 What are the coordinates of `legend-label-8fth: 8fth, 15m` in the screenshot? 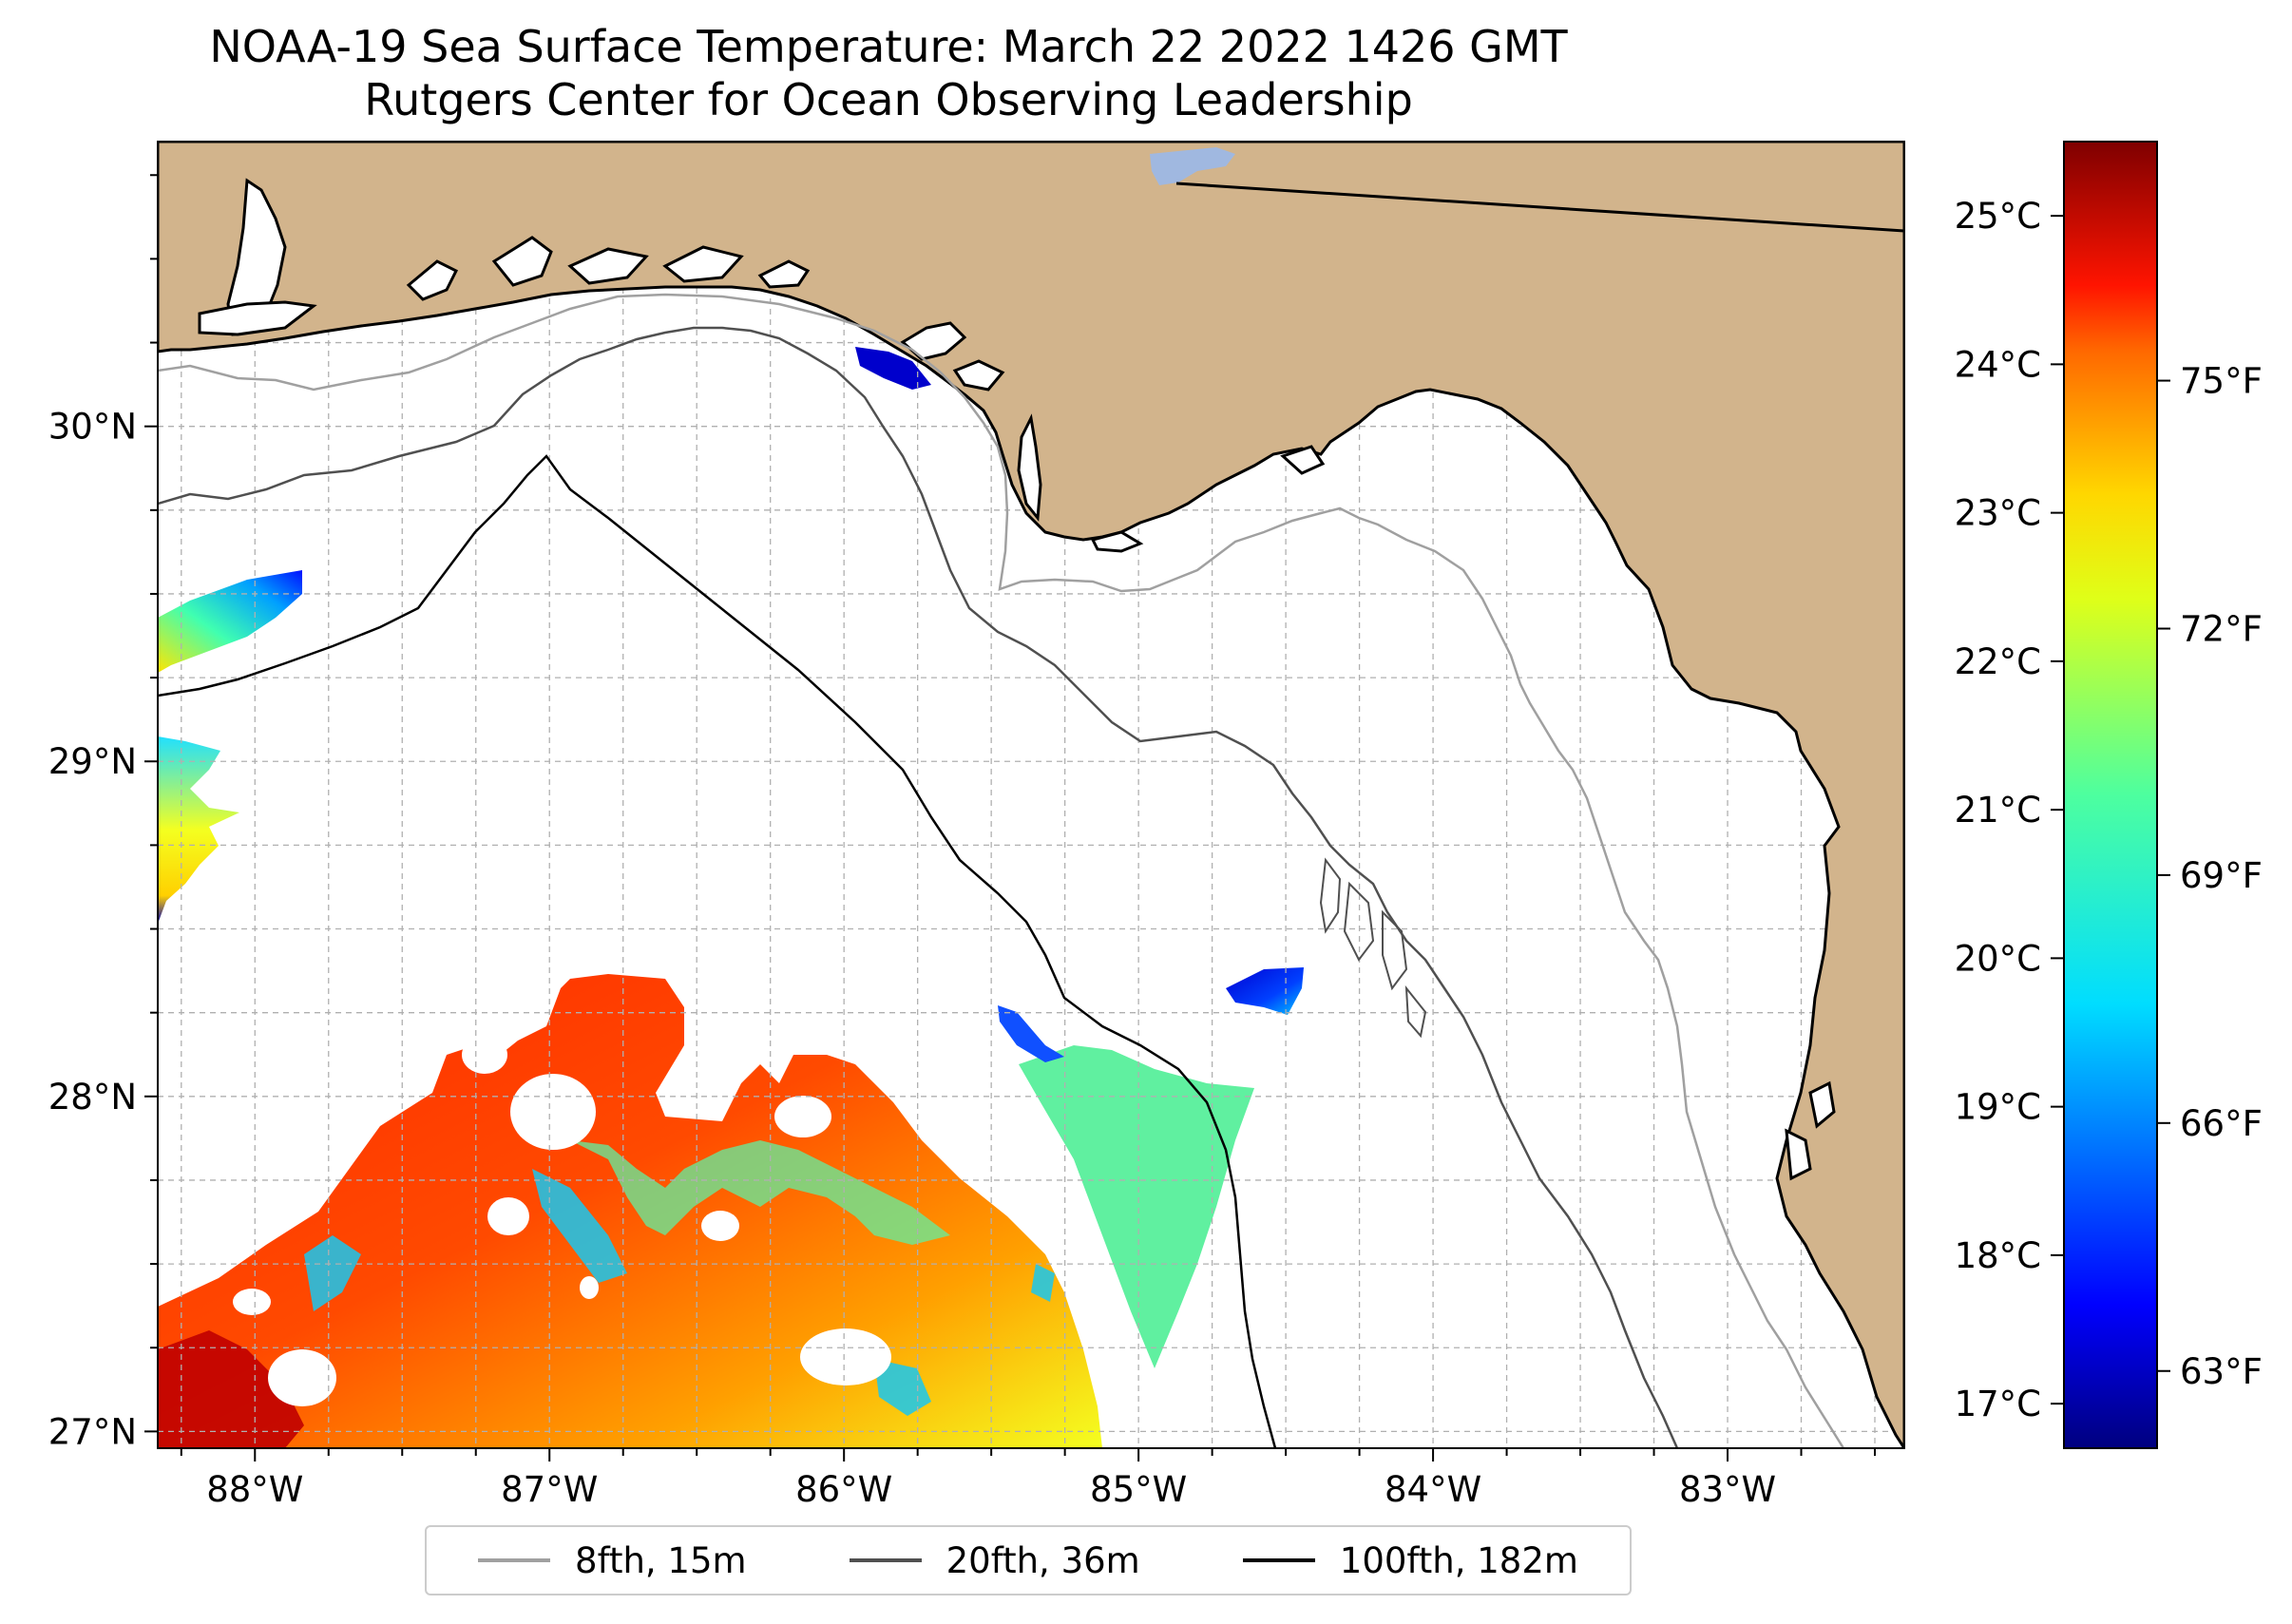 It's located at (661, 1560).